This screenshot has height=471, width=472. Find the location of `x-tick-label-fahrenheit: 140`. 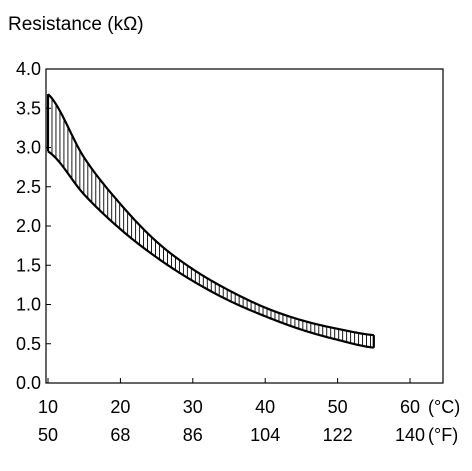

x-tick-label-fahrenheit: 140 is located at coordinates (410, 435).